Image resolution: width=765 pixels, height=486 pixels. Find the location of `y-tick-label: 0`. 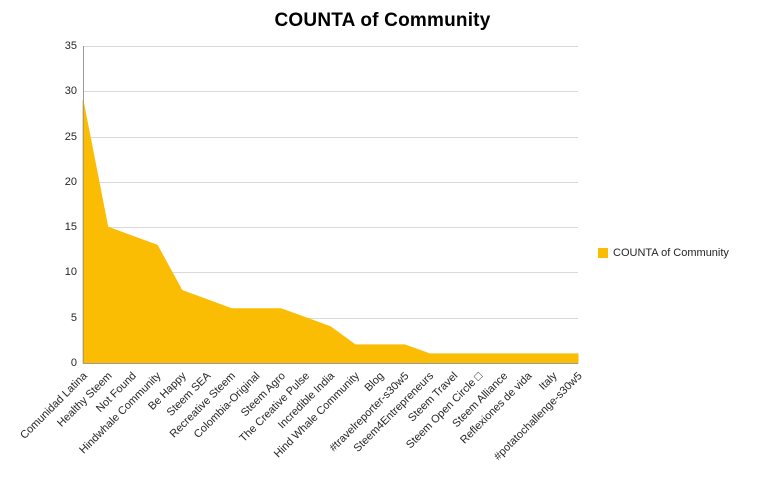

y-tick-label: 0 is located at coordinates (73, 363).